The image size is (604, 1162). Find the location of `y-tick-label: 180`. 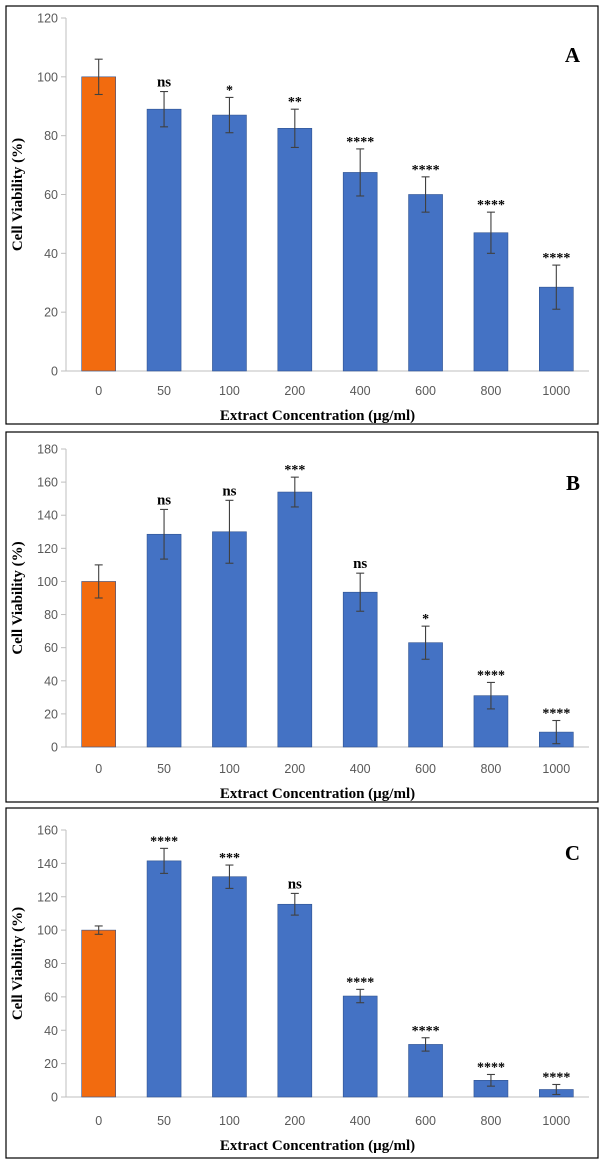

y-tick-label: 180 is located at coordinates (47, 450).